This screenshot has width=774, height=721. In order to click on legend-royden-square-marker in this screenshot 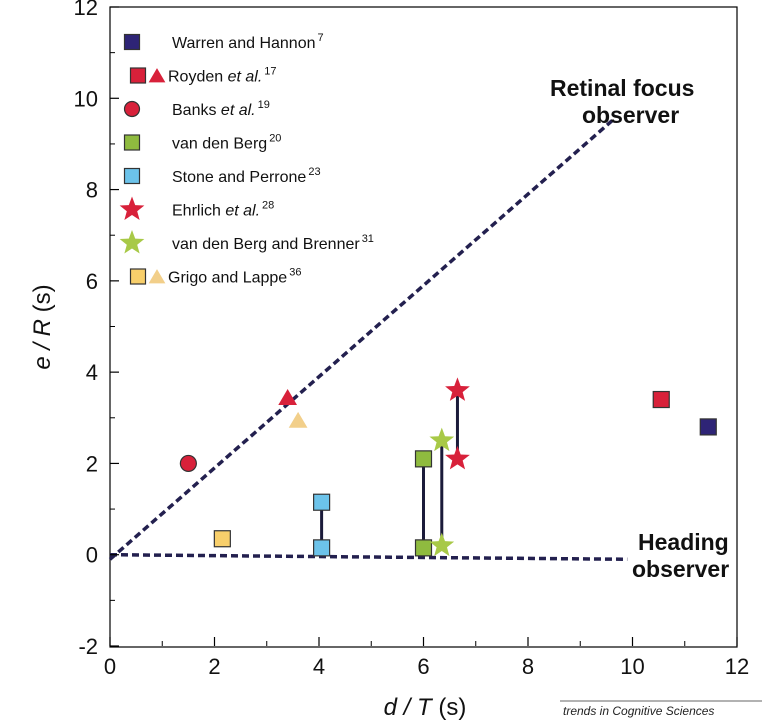, I will do `click(138, 75)`.